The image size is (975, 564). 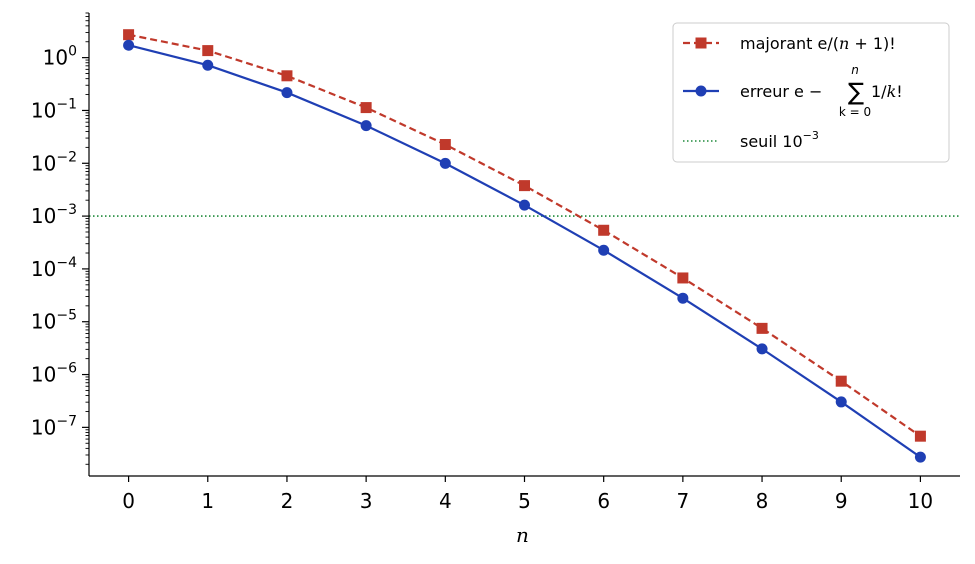 I want to click on legend-label-erreur: erreur e −, so click(x=781, y=91).